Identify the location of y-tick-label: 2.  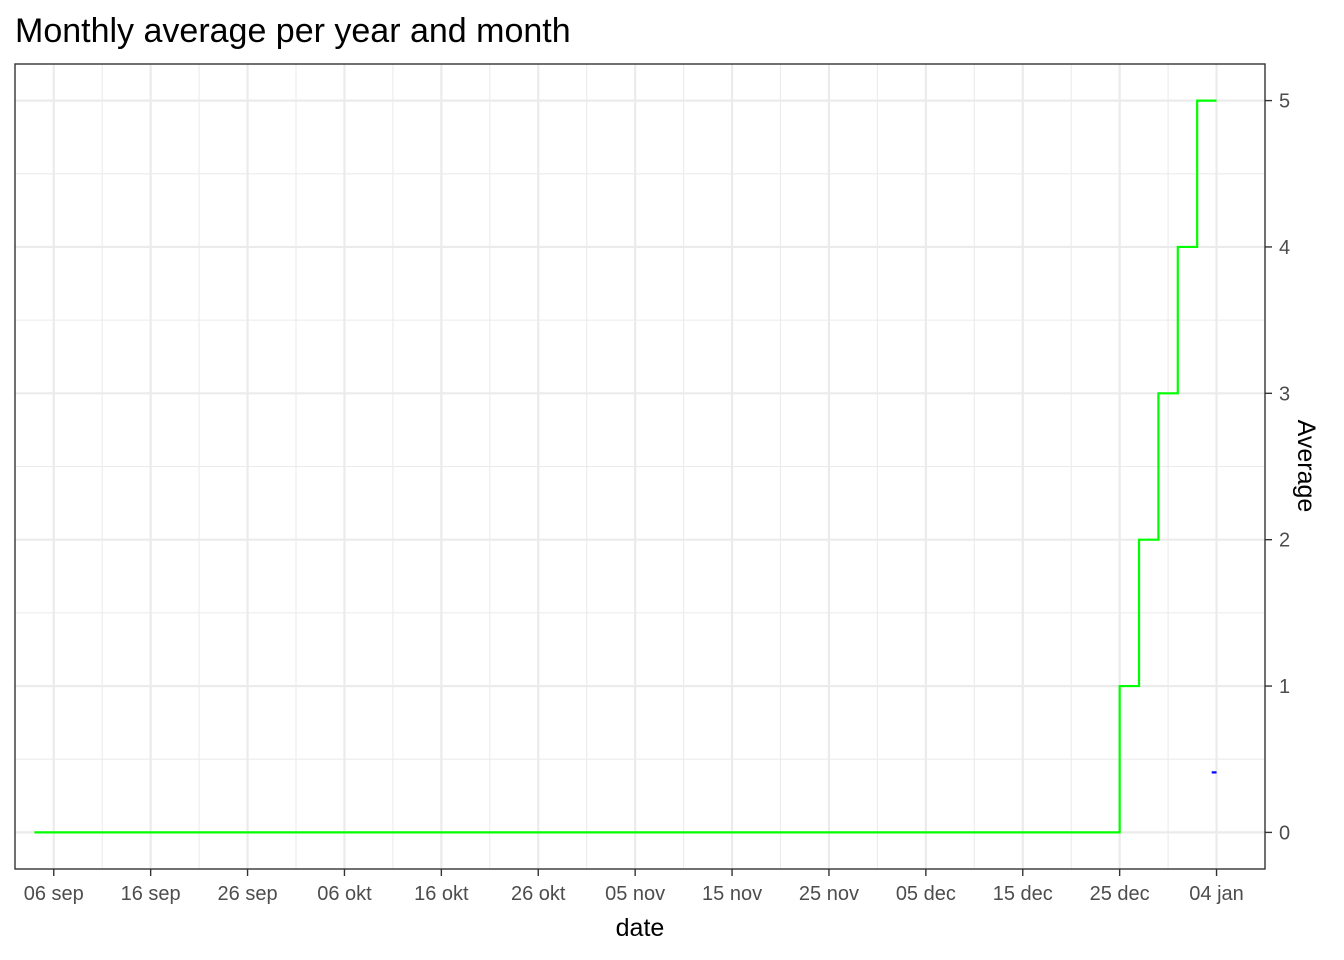
(1284, 541).